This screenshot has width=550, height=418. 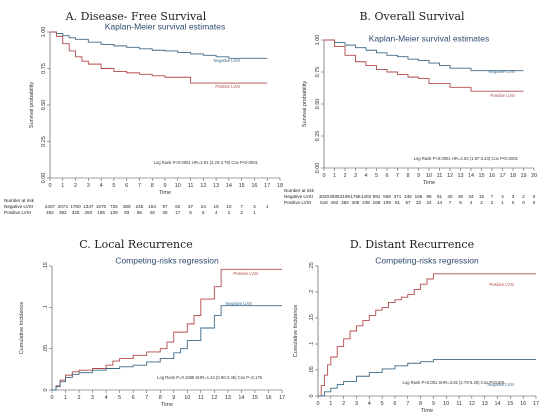 What do you see at coordinates (46, 349) in the screenshot?
I see `y-tick-label: .05` at bounding box center [46, 349].